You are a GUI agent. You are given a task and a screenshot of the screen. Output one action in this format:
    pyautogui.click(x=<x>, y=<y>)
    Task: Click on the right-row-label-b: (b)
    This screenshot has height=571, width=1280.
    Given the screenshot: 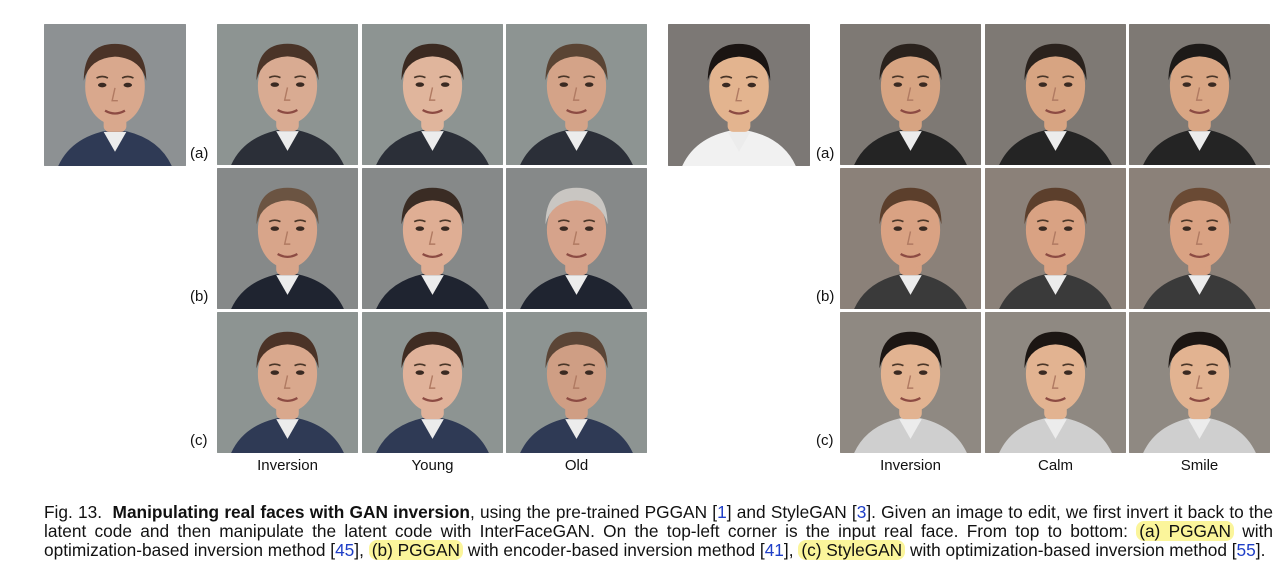 What is the action you would take?
    pyautogui.click(x=825, y=296)
    